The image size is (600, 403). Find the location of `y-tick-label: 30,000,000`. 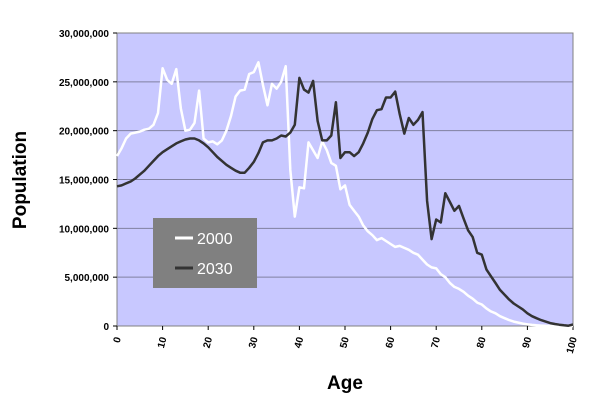

y-tick-label: 30,000,000 is located at coordinates (84, 34).